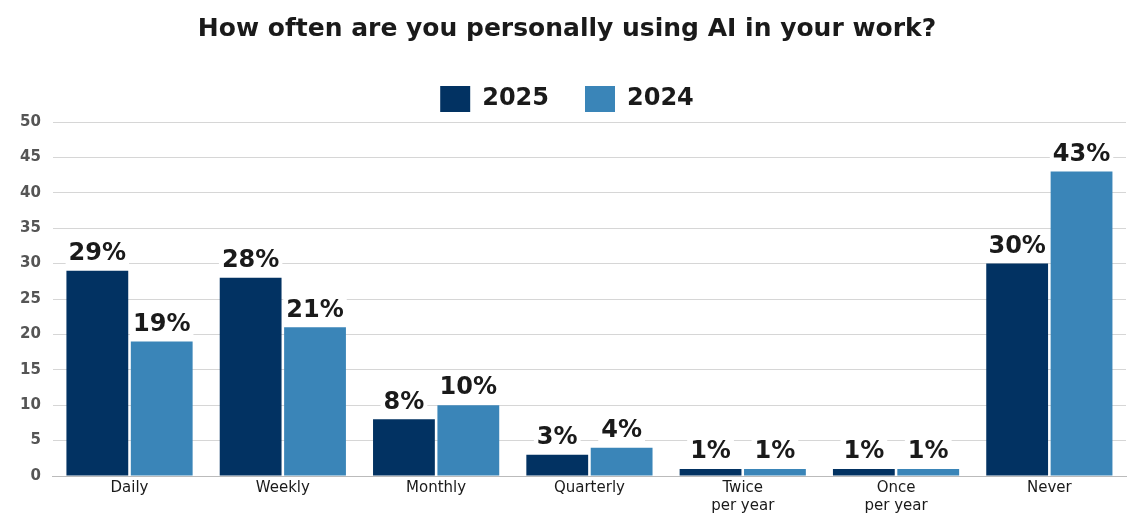 The height and width of the screenshot is (526, 1144). What do you see at coordinates (30, 120) in the screenshot?
I see `y-tick-label: 50` at bounding box center [30, 120].